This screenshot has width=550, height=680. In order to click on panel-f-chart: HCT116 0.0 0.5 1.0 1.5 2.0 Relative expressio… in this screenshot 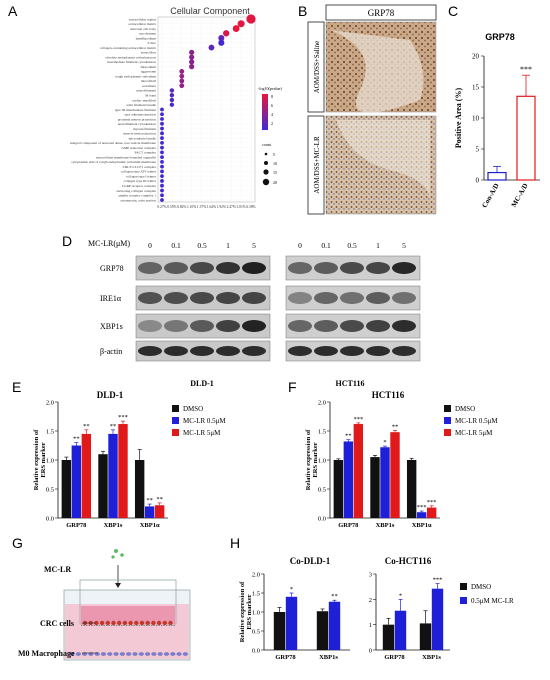, I will do `click(401, 459)`.